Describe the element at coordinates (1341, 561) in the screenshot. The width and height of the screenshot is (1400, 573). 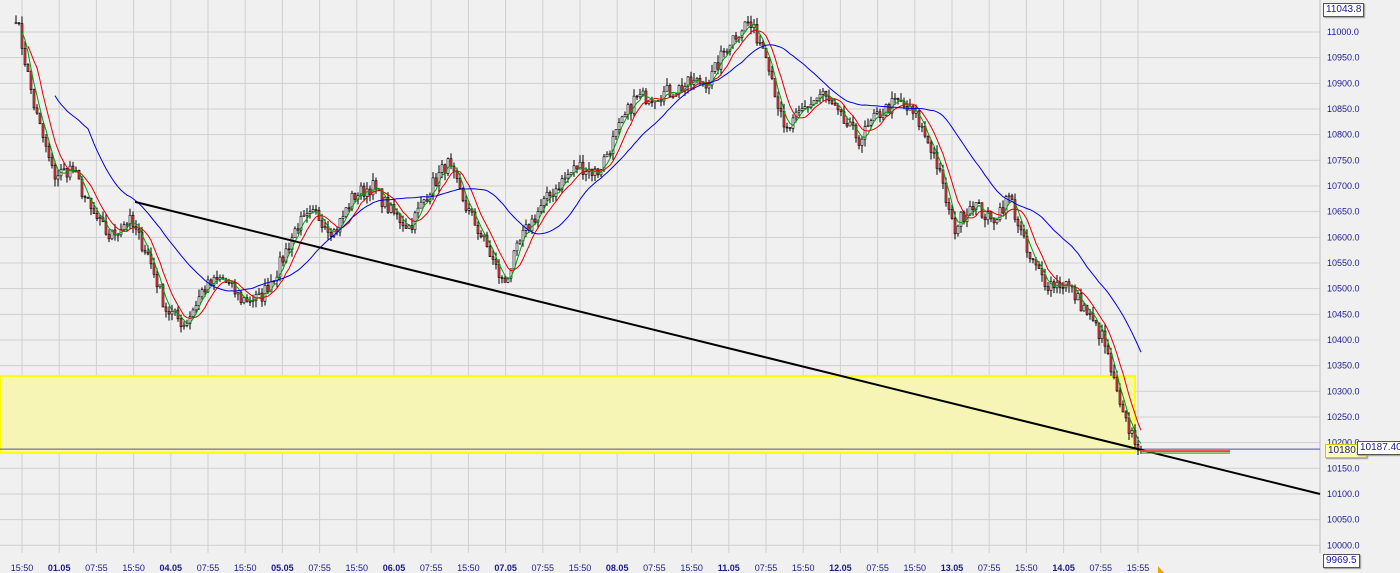
I see `min-price-label: 9969.5` at that location.